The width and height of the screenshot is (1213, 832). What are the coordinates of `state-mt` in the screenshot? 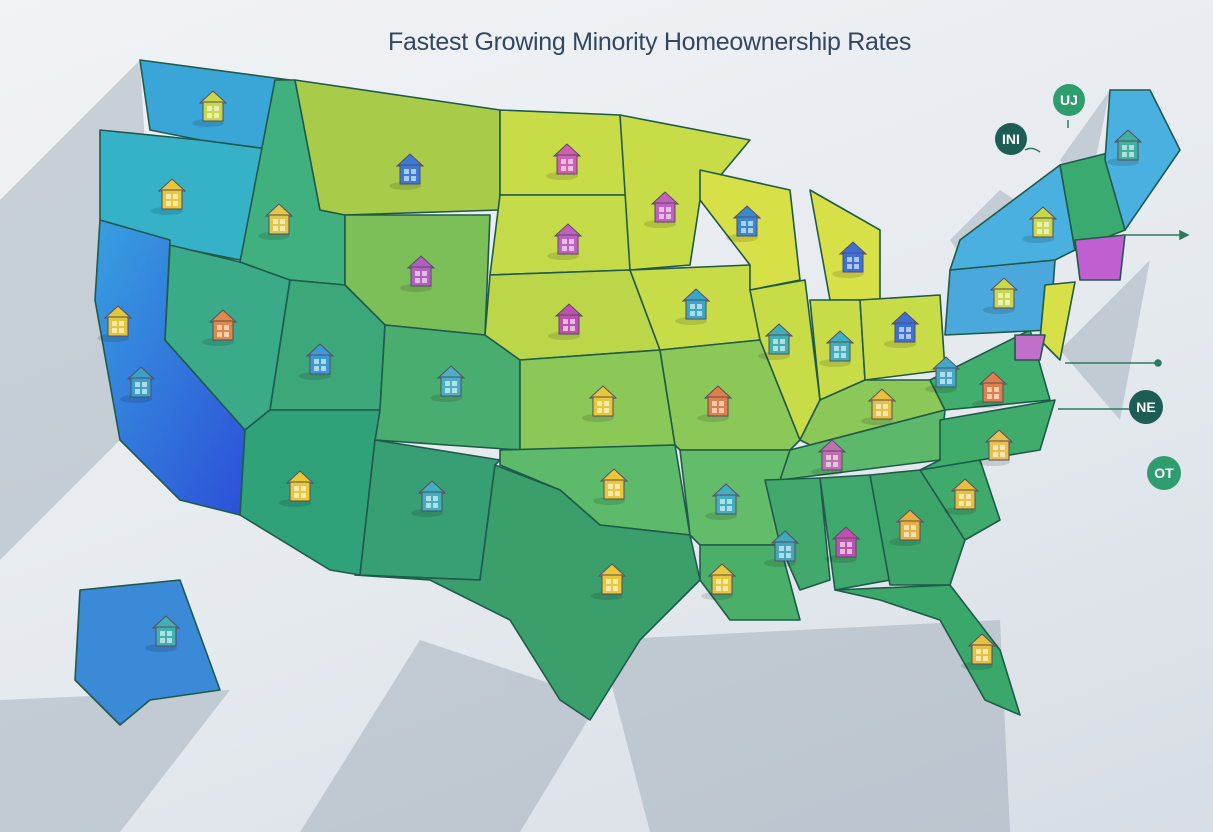 It's located at (397, 147).